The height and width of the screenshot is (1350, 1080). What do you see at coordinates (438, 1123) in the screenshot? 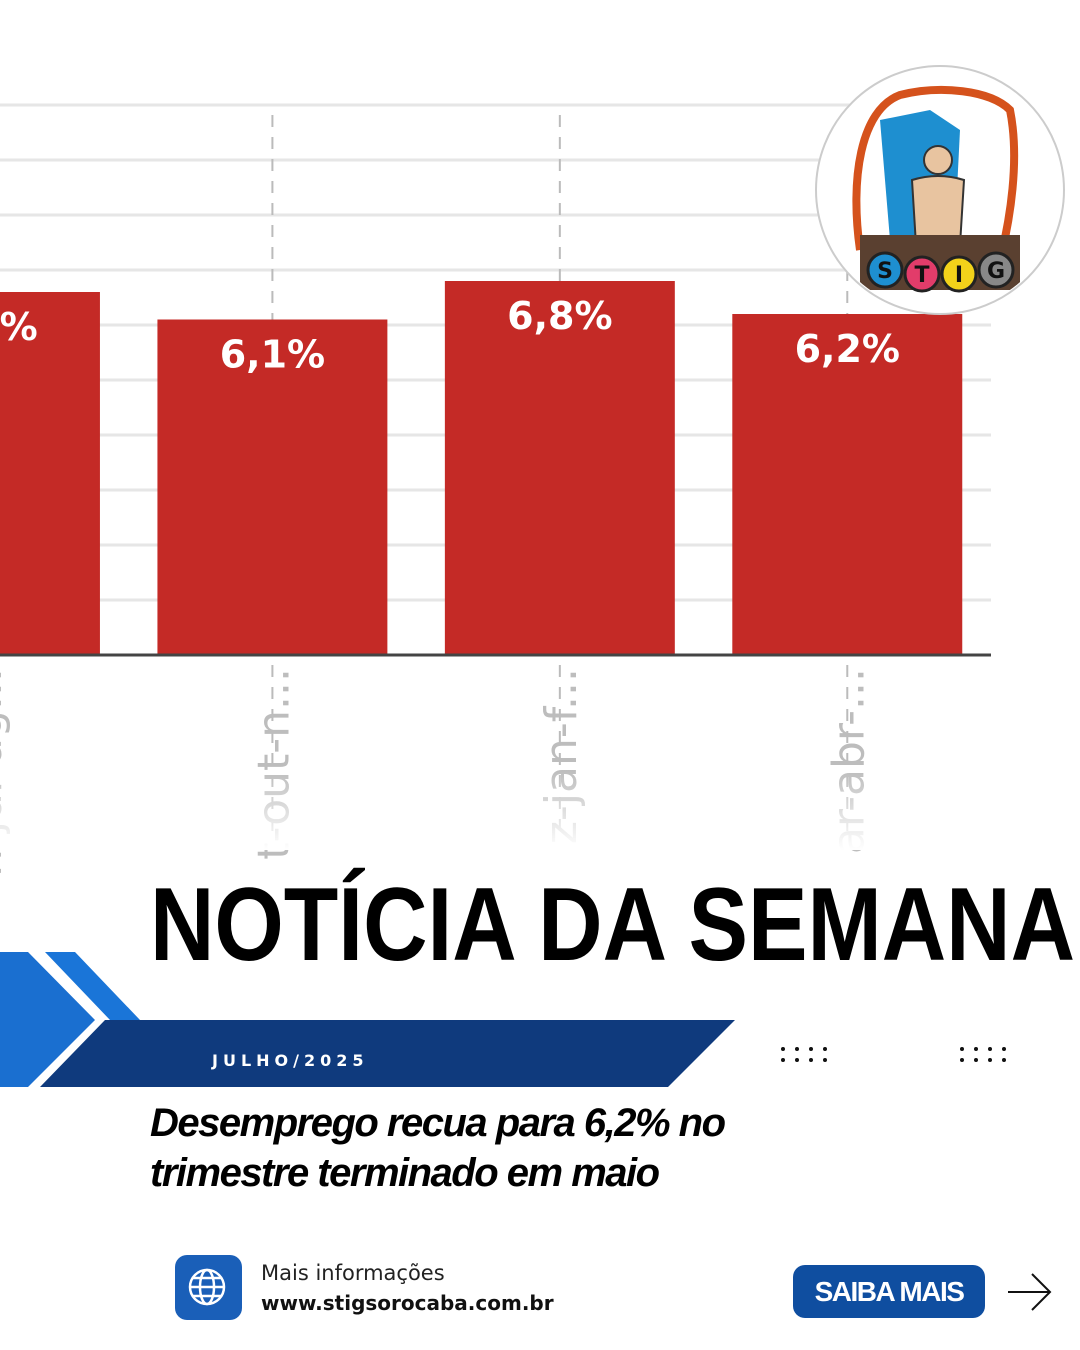
I see `headline: Desemprego recua para 6,2% no` at bounding box center [438, 1123].